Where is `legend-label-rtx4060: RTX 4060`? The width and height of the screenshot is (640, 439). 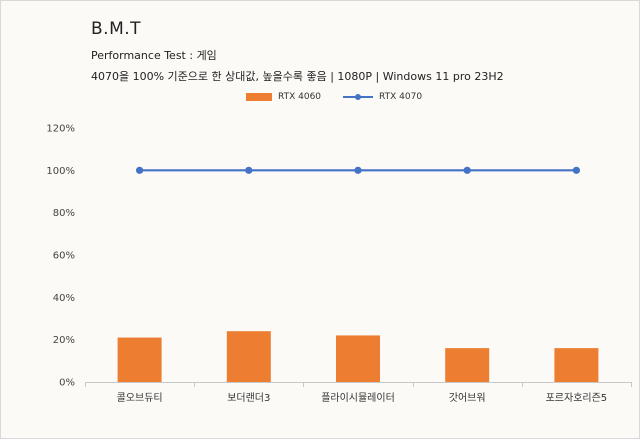
legend-label-rtx4060: RTX 4060 is located at coordinates (300, 97).